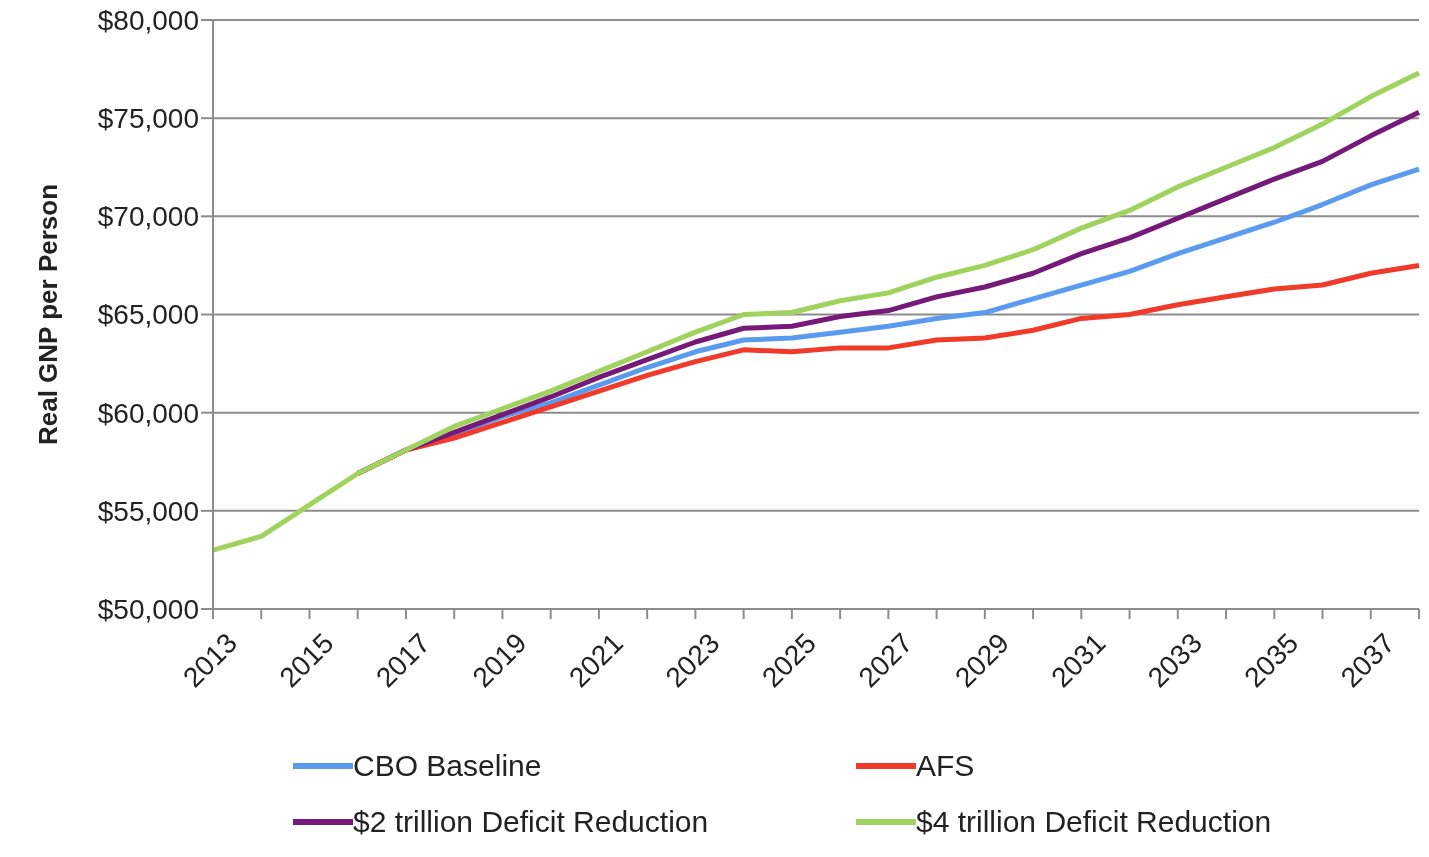  Describe the element at coordinates (1094, 822) in the screenshot. I see `legend-label: $4 trillion Deficit Reduction` at that location.